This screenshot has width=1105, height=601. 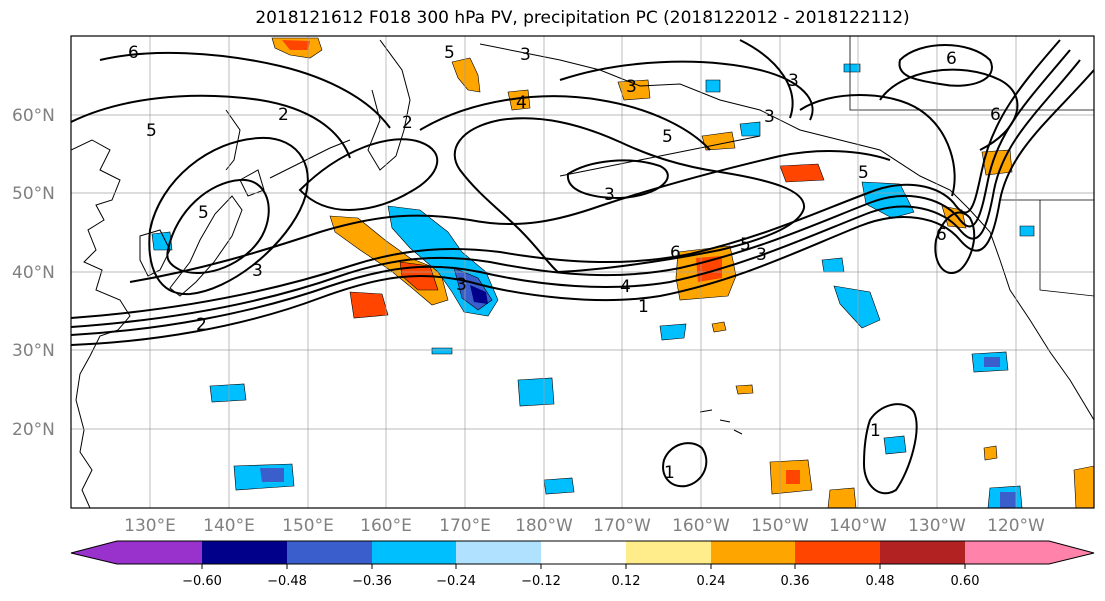 What do you see at coordinates (937, 526) in the screenshot?
I see `lon-label: 130°W` at bounding box center [937, 526].